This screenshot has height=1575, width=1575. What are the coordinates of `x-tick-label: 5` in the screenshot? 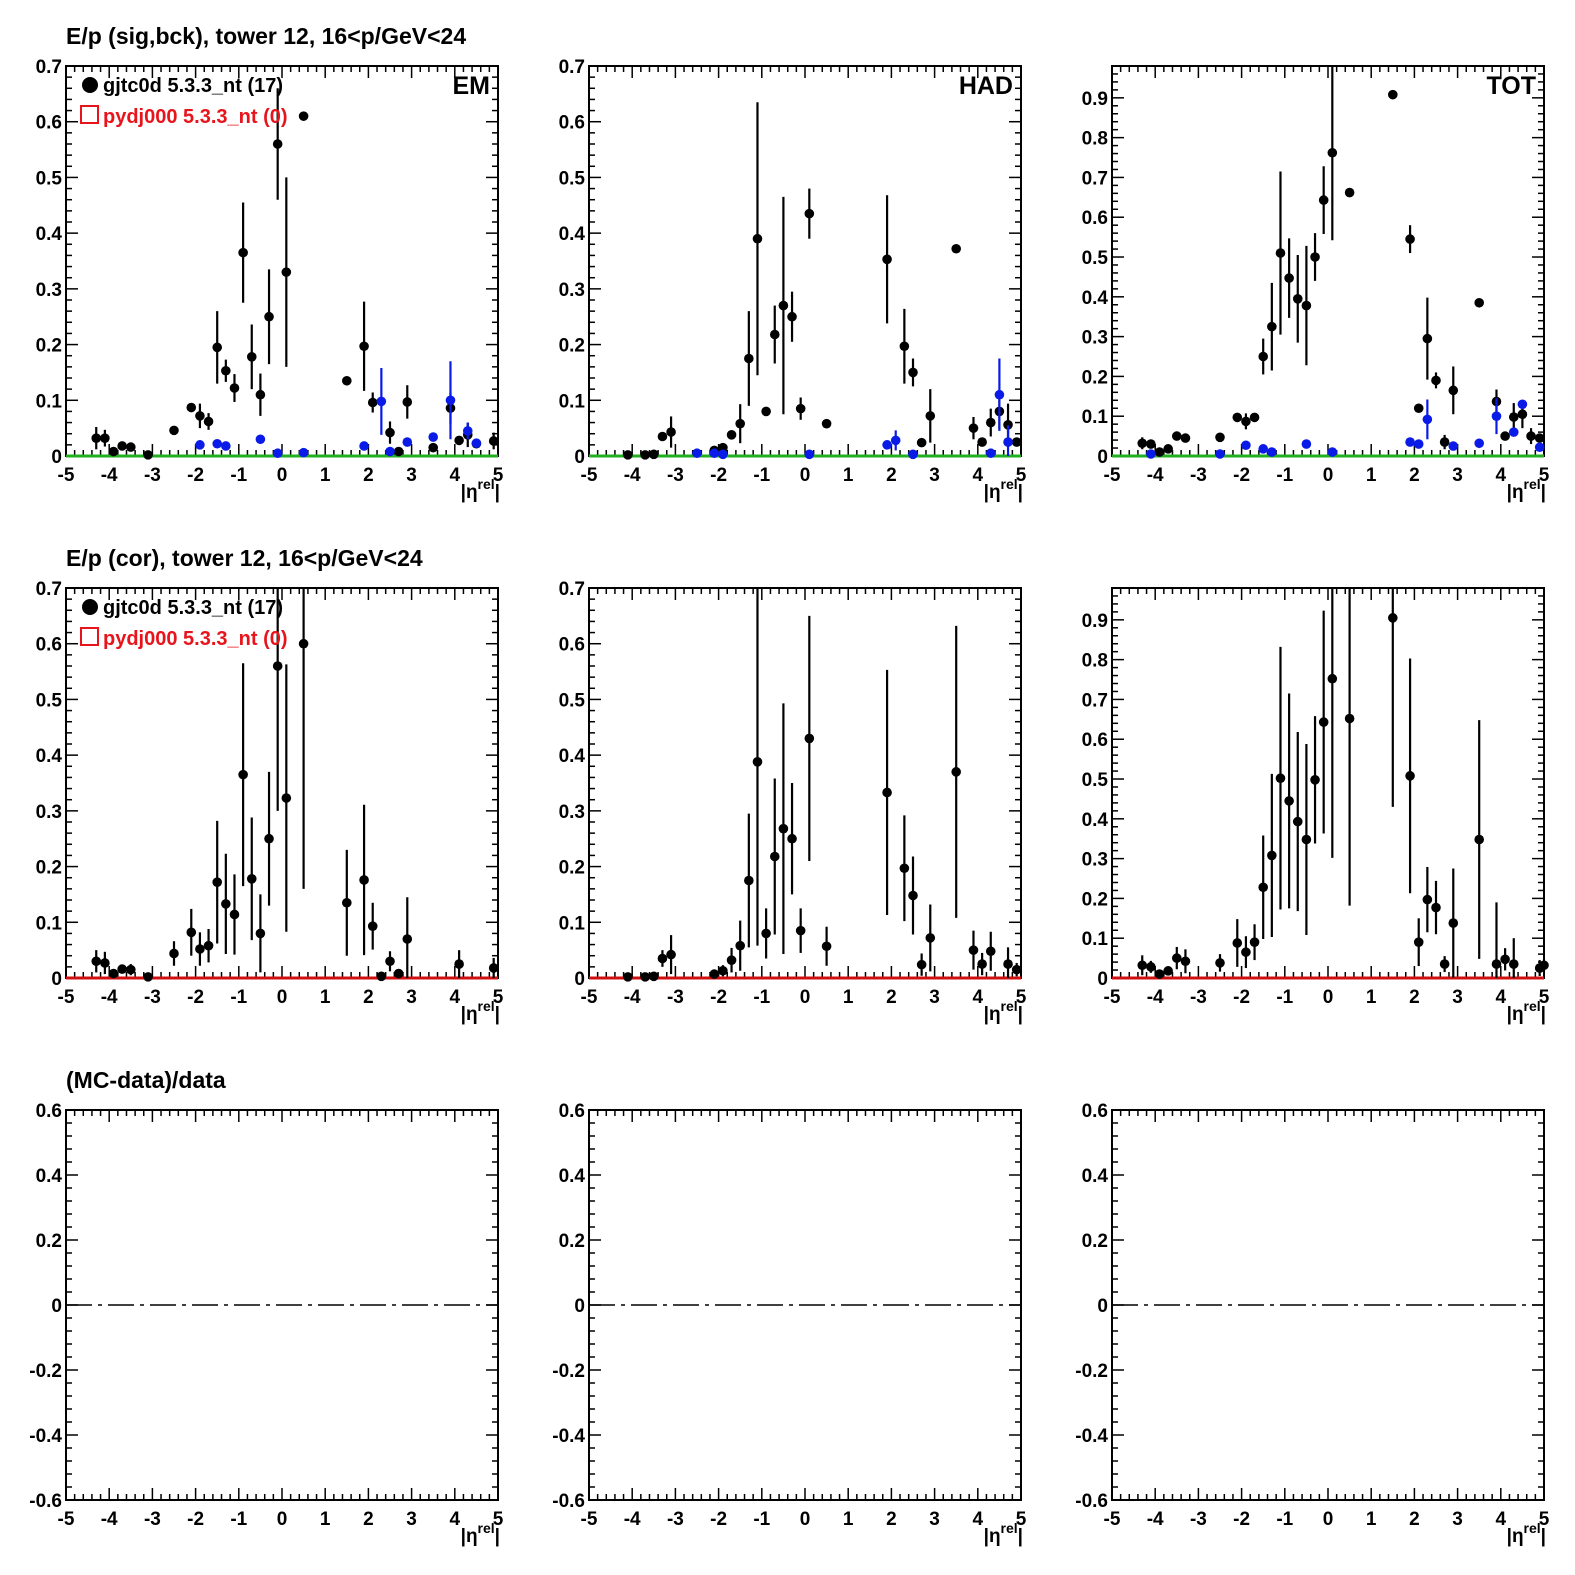 It's located at (1544, 997).